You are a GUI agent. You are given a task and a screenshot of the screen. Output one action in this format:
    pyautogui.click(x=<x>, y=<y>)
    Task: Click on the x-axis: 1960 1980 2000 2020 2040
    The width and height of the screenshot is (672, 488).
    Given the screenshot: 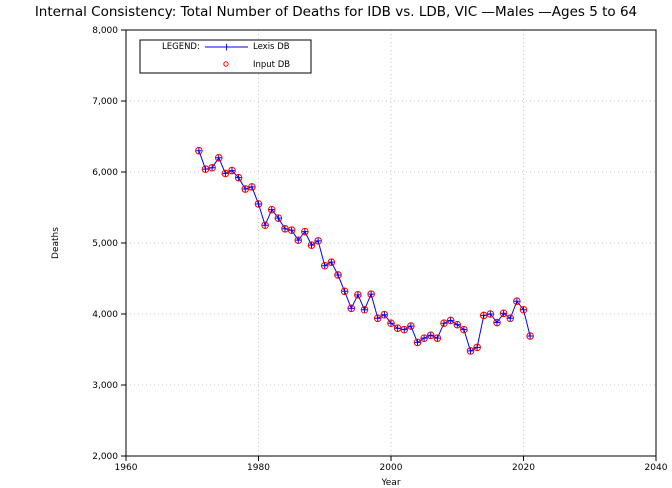 What is the action you would take?
    pyautogui.click(x=391, y=464)
    